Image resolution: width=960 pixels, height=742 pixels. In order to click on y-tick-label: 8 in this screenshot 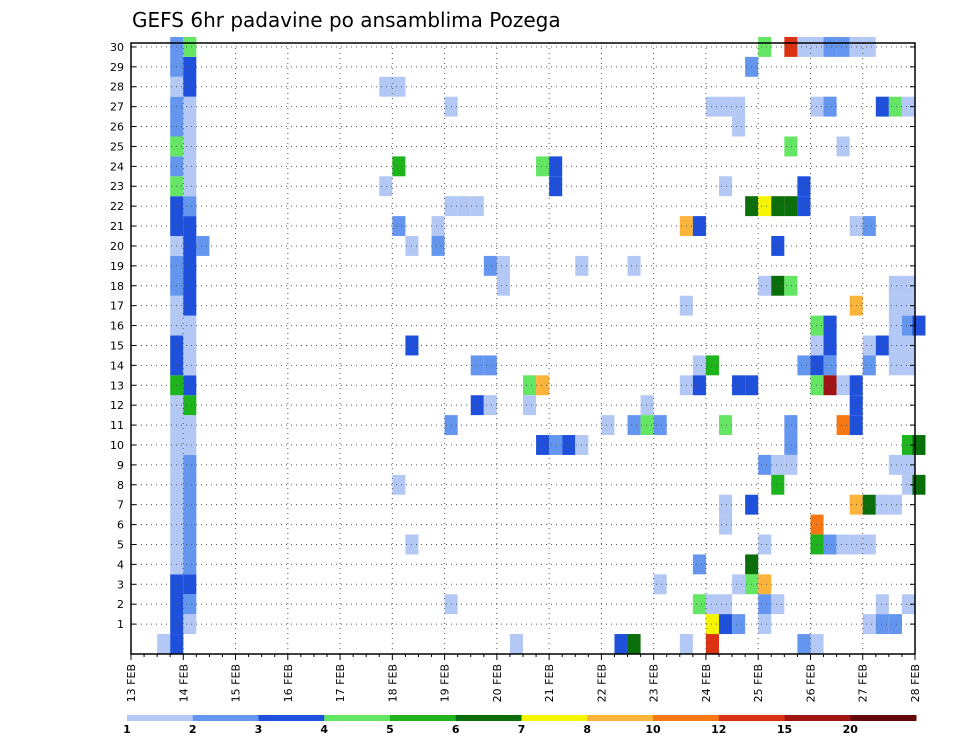, I will do `click(120, 485)`.